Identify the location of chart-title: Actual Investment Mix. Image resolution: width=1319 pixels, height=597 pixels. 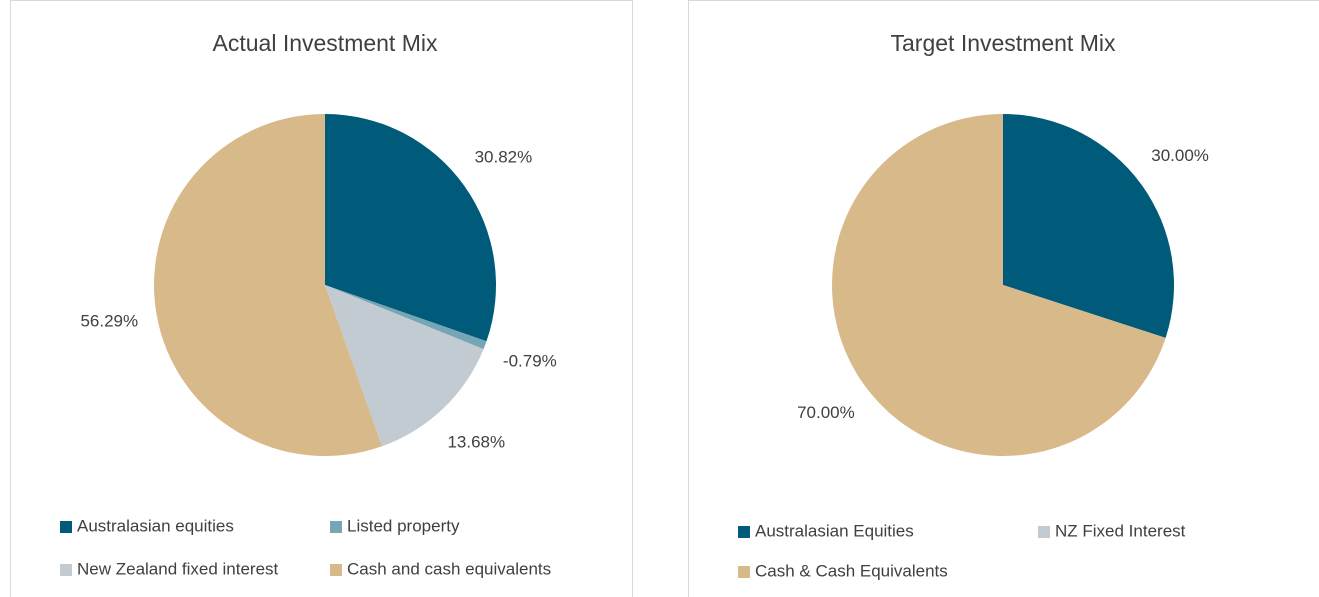
(325, 43).